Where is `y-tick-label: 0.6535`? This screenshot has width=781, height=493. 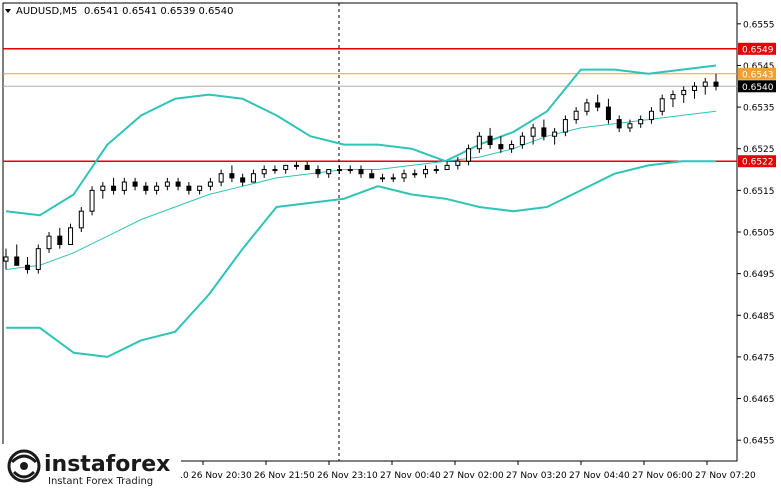
y-tick-label: 0.6535 is located at coordinates (759, 109).